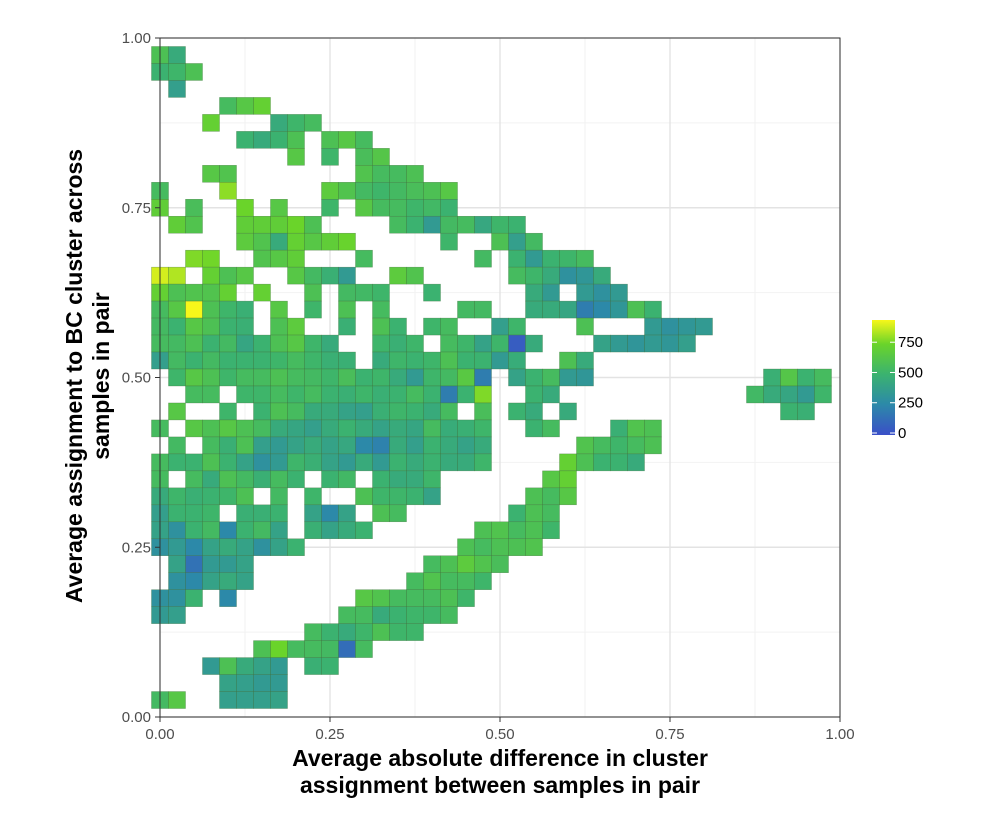 Image resolution: width=1000 pixels, height=833 pixels. What do you see at coordinates (159, 734) in the screenshot?
I see `x-tick-label: 0.00` at bounding box center [159, 734].